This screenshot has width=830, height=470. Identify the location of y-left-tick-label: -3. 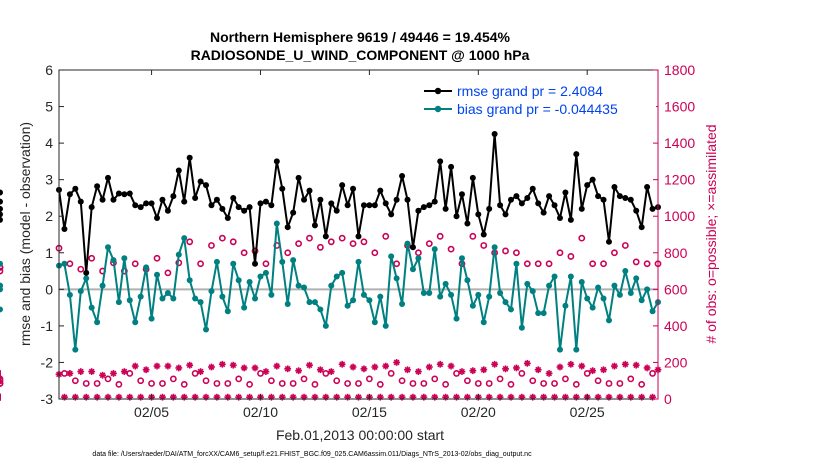
(47, 399).